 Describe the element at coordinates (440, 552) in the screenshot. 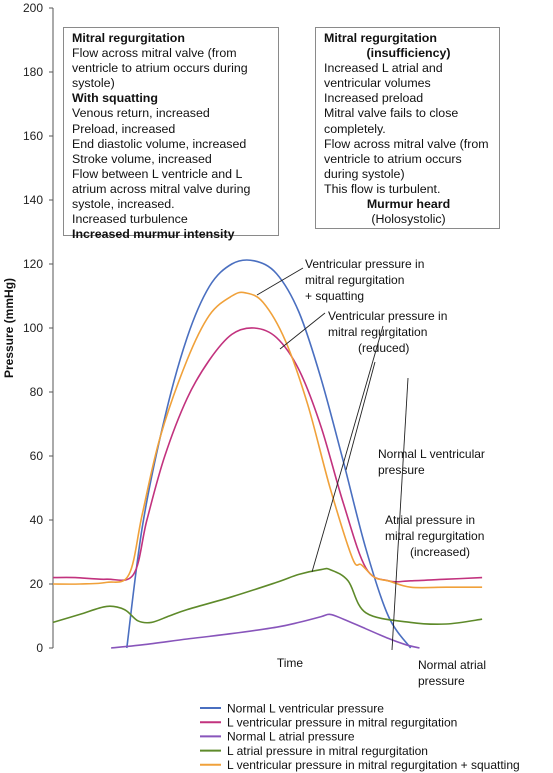

I see `annotation-label: (increased)` at that location.